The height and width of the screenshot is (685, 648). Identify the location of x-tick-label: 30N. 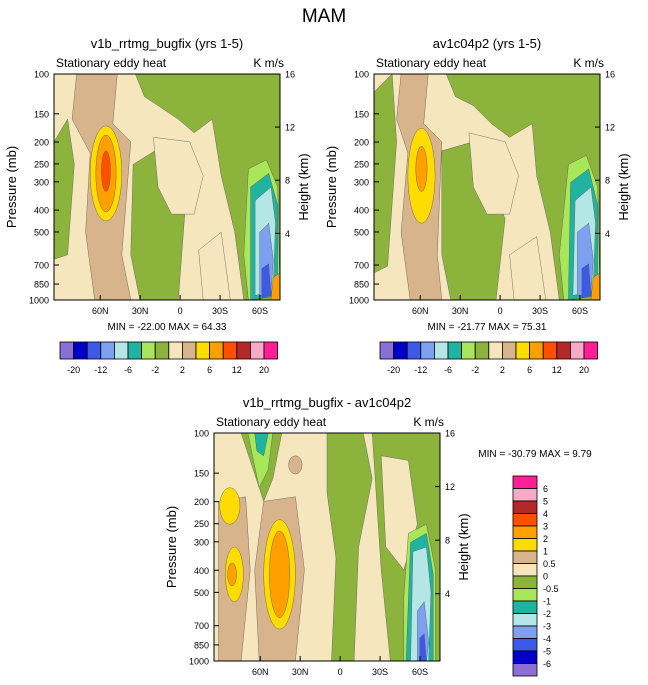
(460, 311).